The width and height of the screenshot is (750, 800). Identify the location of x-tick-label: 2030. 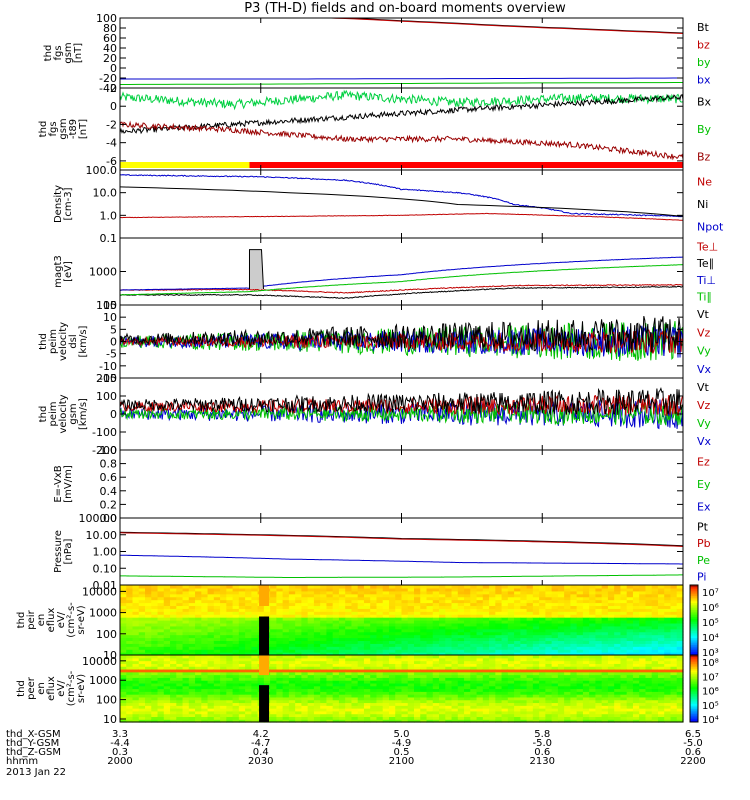
(260, 761).